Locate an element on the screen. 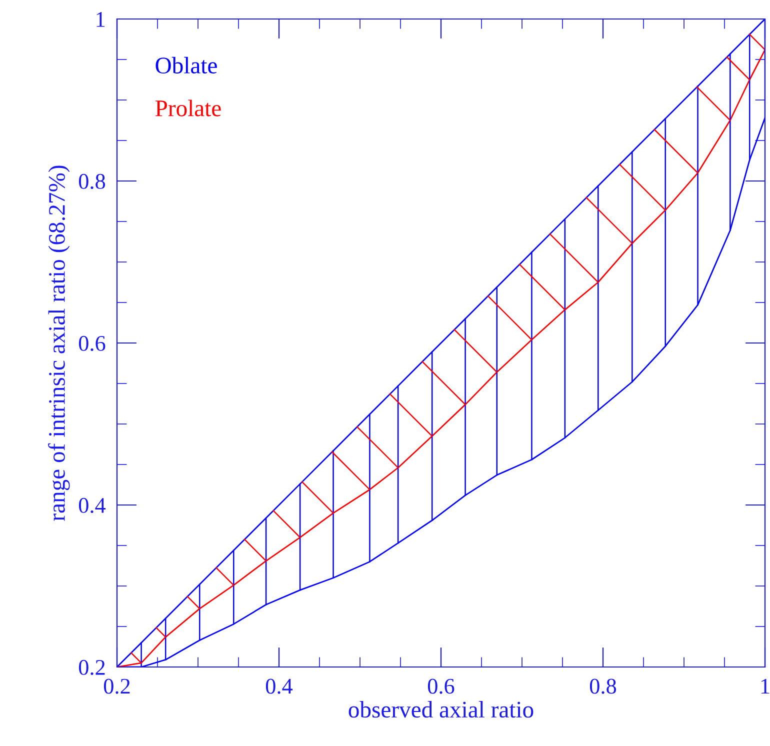 The width and height of the screenshot is (770, 746). text: Prolate is located at coordinates (188, 108).